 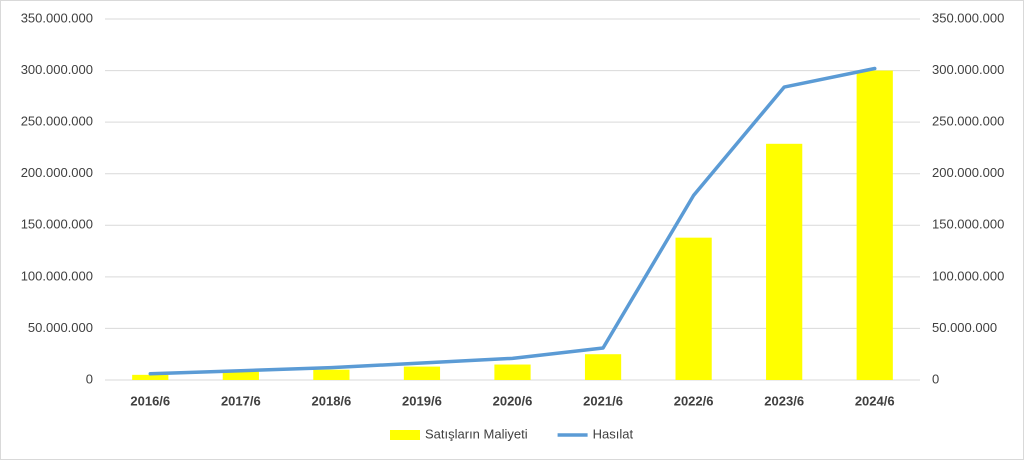 What do you see at coordinates (57, 172) in the screenshot?
I see `y-tick-label: 200.000.000` at bounding box center [57, 172].